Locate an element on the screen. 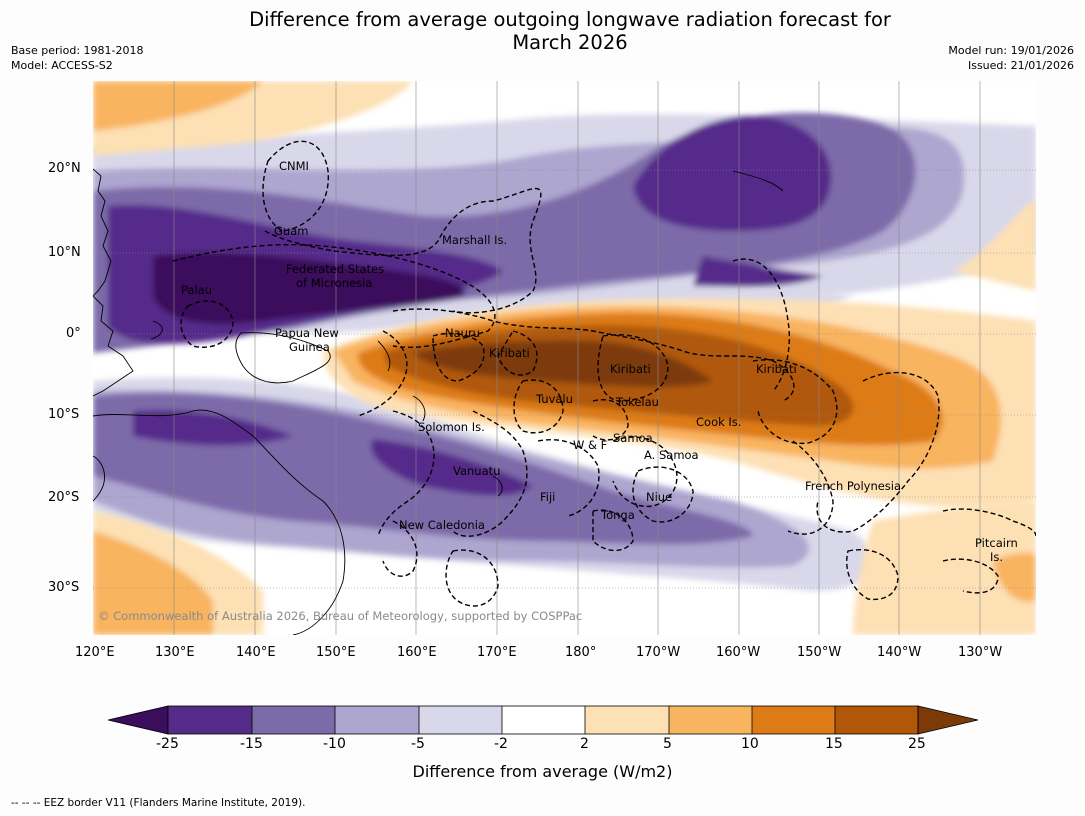 The width and height of the screenshot is (1085, 816). issued-date: Issued: 21/01/2026 is located at coordinates (1020, 65).